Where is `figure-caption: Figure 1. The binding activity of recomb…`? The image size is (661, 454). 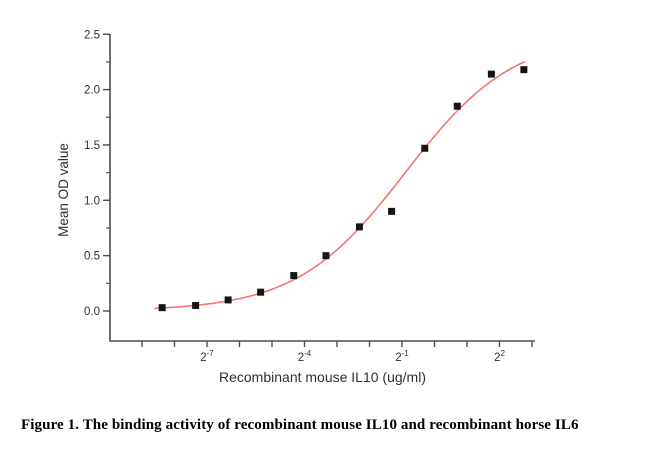
figure-caption: Figure 1. The binding activity of recomb… is located at coordinates (300, 425).